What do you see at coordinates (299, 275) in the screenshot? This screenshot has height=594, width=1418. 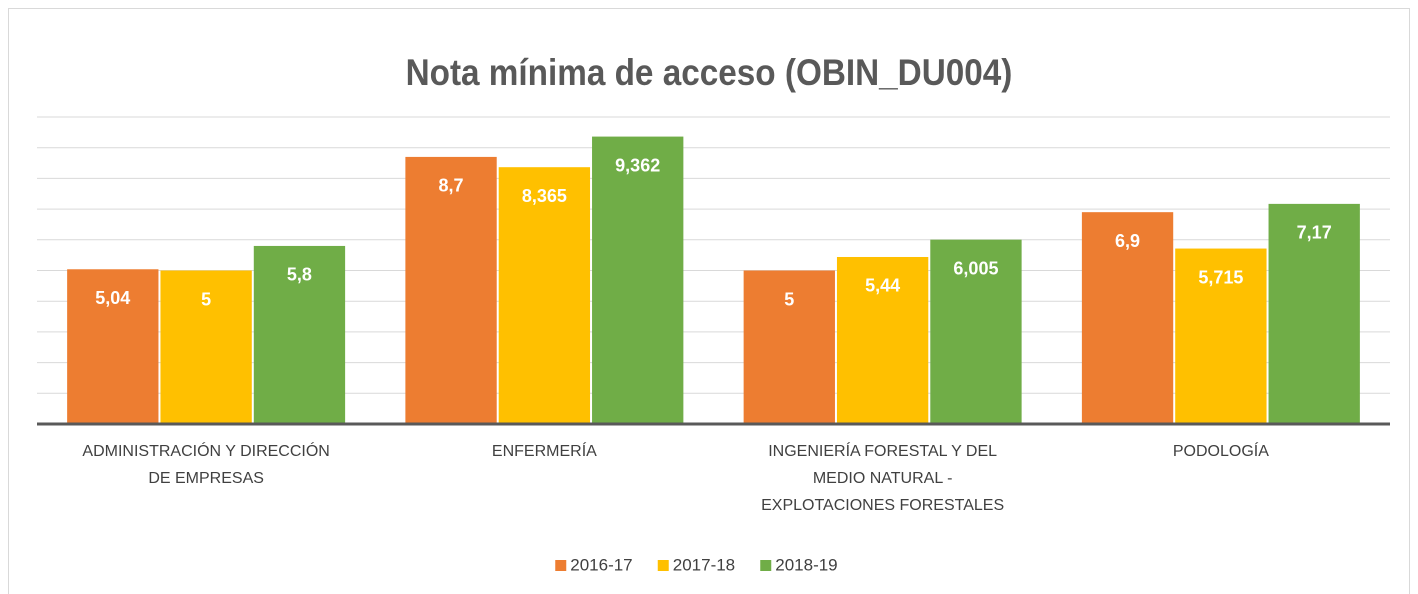 I see `data-label: 5,8` at bounding box center [299, 275].